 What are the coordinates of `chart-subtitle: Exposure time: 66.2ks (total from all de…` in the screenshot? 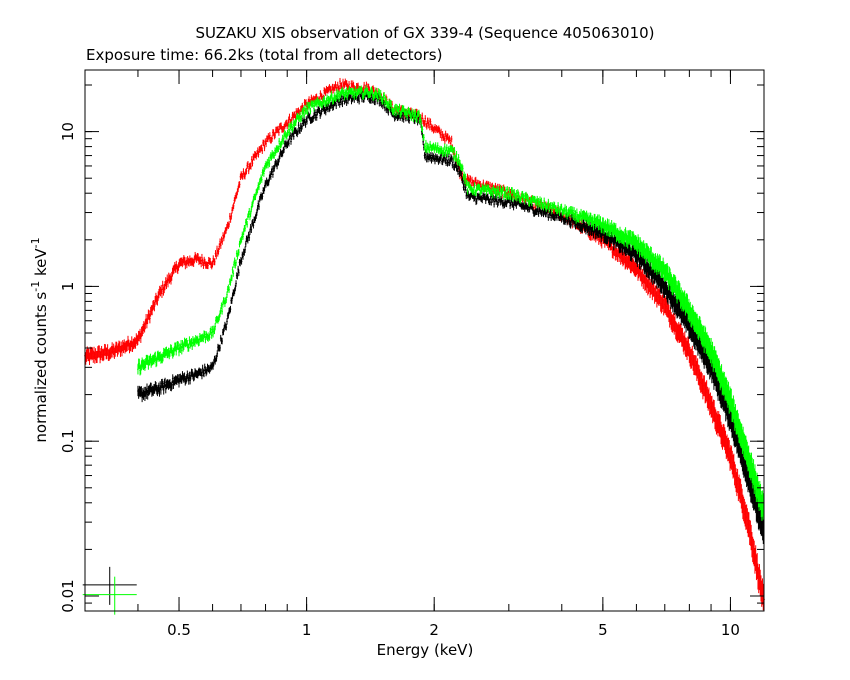 It's located at (264, 55).